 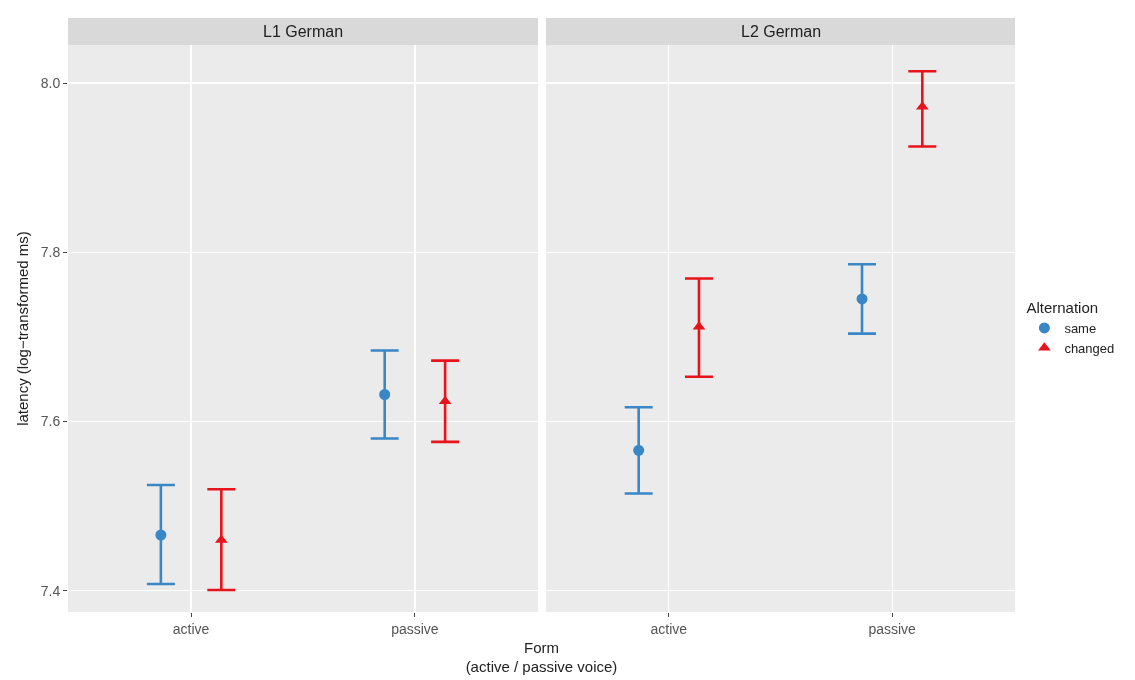 I want to click on y-tick-label: 8.0, so click(x=50, y=82).